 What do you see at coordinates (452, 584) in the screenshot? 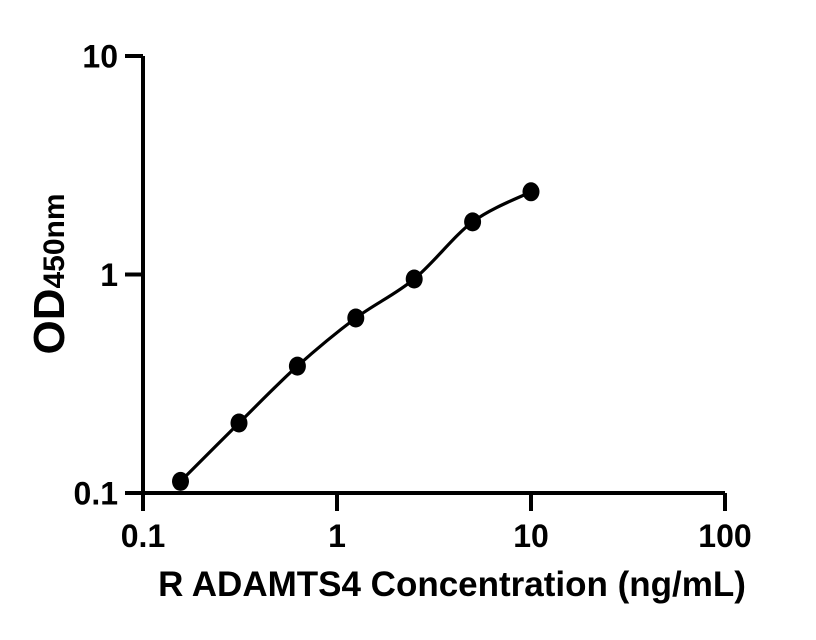
I see `x-axis-title: R ADAMTS4 Concentration (ng/mL)` at bounding box center [452, 584].